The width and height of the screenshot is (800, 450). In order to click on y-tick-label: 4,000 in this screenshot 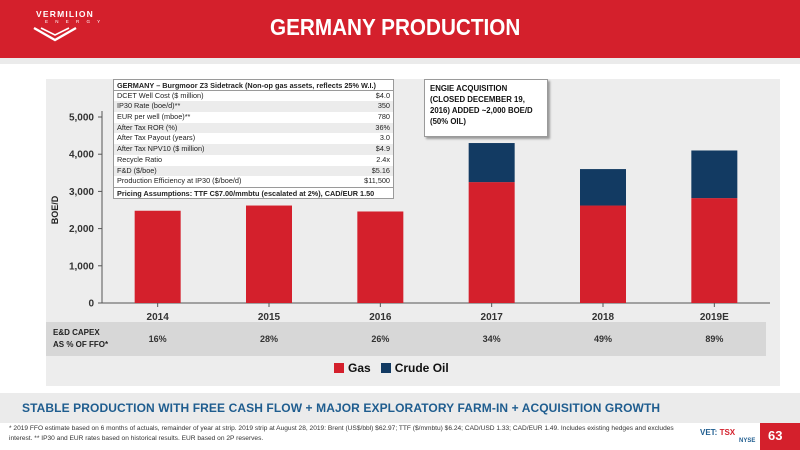, I will do `click(81, 155)`.